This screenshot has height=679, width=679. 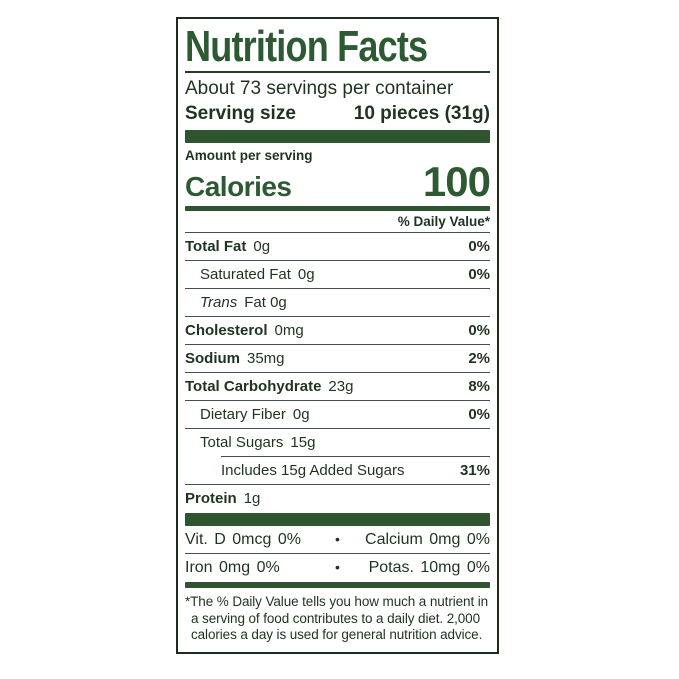 I want to click on micronutrient-row-1: Vit. D 0mcg 0% • Calcium 0mg 0%, so click(x=337, y=539).